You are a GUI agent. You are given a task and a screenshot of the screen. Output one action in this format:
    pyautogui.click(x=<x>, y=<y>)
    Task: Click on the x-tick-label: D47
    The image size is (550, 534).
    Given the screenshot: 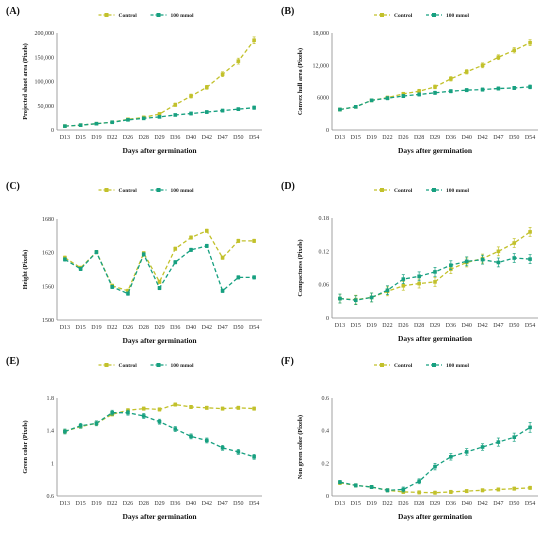 What is the action you would take?
    pyautogui.click(x=222, y=138)
    